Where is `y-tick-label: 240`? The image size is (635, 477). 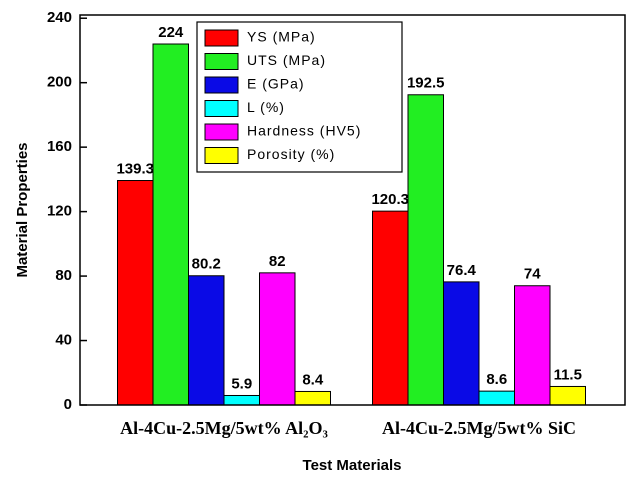
y-tick-label: 240 is located at coordinates (59, 17).